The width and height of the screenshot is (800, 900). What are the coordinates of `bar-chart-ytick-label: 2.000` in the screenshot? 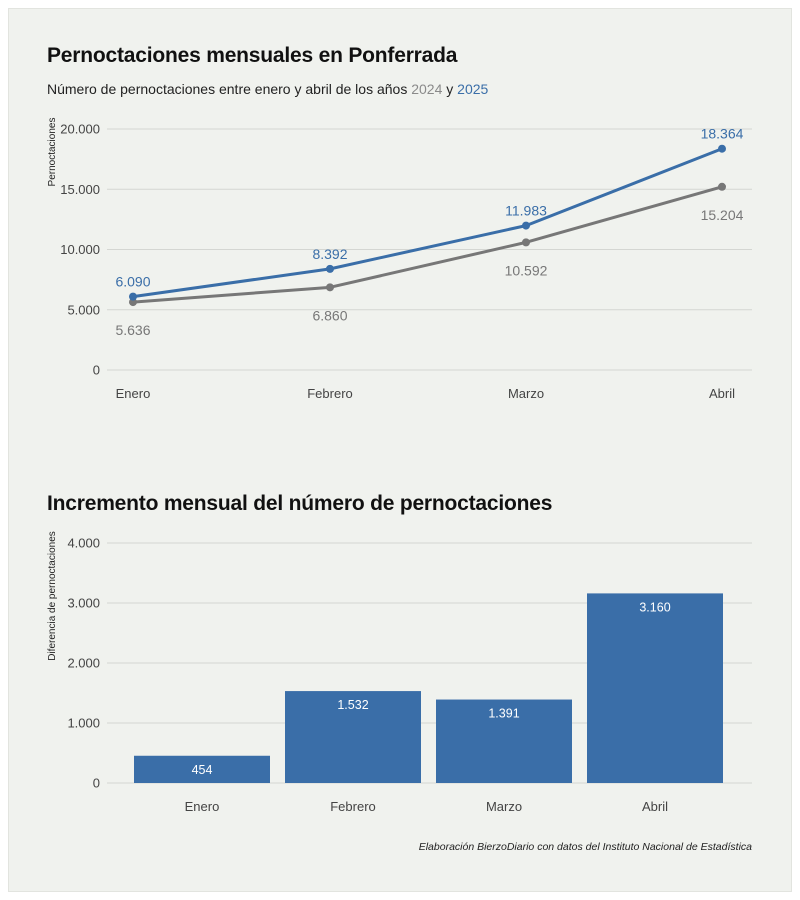 It's located at (83, 663).